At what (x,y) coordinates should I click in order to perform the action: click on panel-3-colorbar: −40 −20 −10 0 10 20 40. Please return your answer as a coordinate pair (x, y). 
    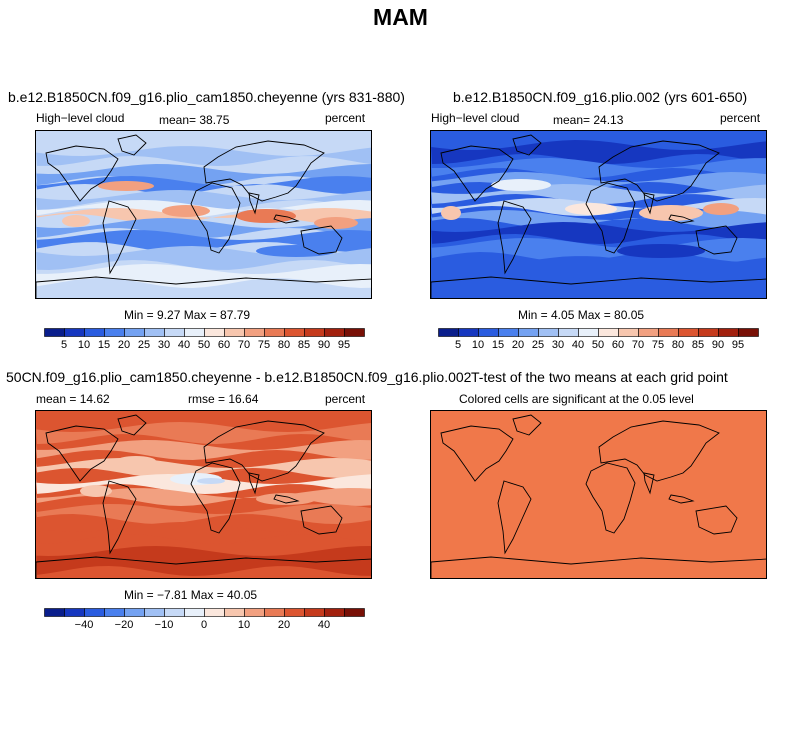
    Looking at the image, I should click on (205, 621).